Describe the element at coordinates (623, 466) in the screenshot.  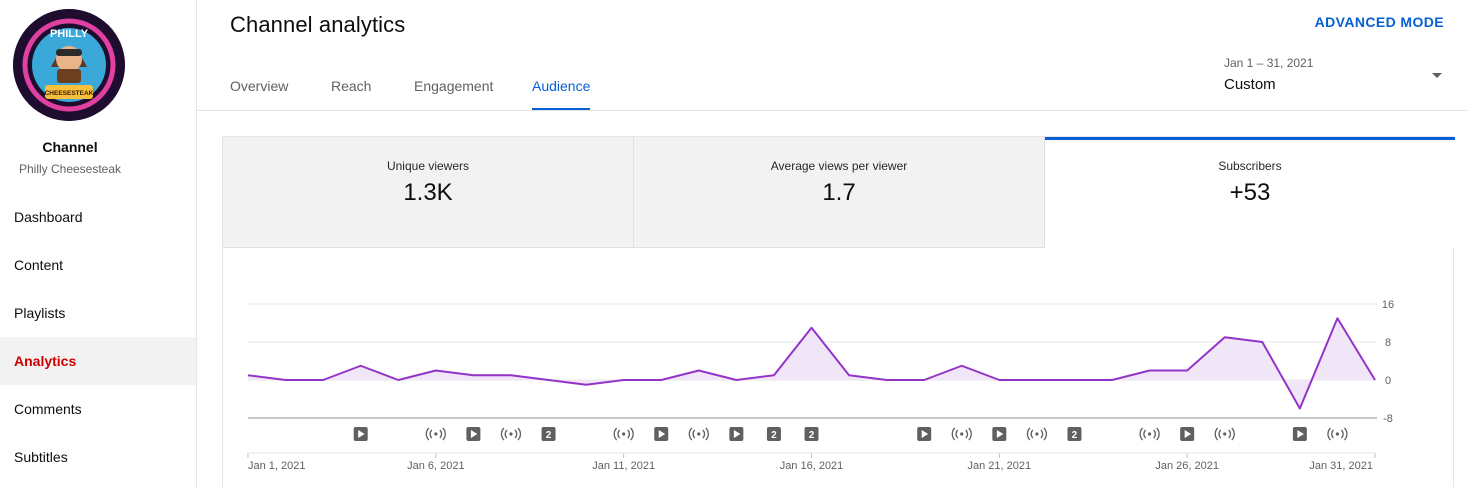
I see `x-tick-label: Jan 11, 2021` at that location.